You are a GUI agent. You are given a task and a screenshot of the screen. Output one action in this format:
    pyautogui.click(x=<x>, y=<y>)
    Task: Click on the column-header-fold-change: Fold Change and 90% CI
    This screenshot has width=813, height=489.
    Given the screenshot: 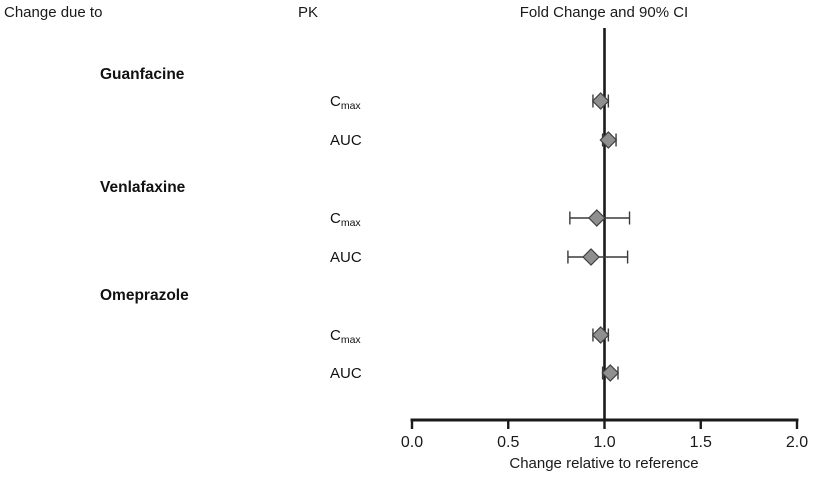 What is the action you would take?
    pyautogui.click(x=604, y=12)
    